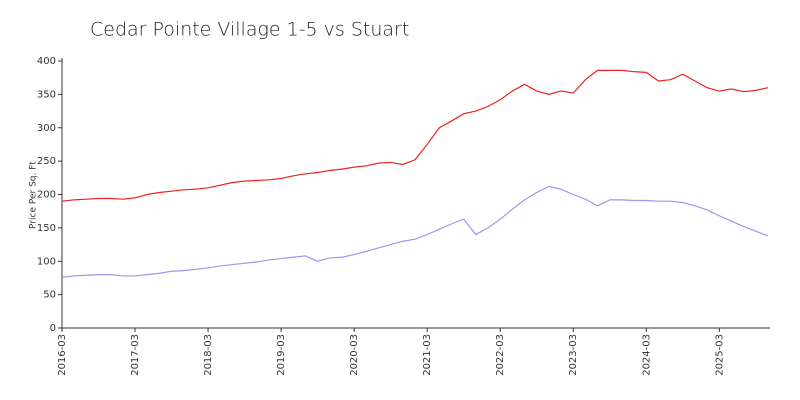 The height and width of the screenshot is (400, 800). I want to click on x-tick-label: 2024-03, so click(646, 355).